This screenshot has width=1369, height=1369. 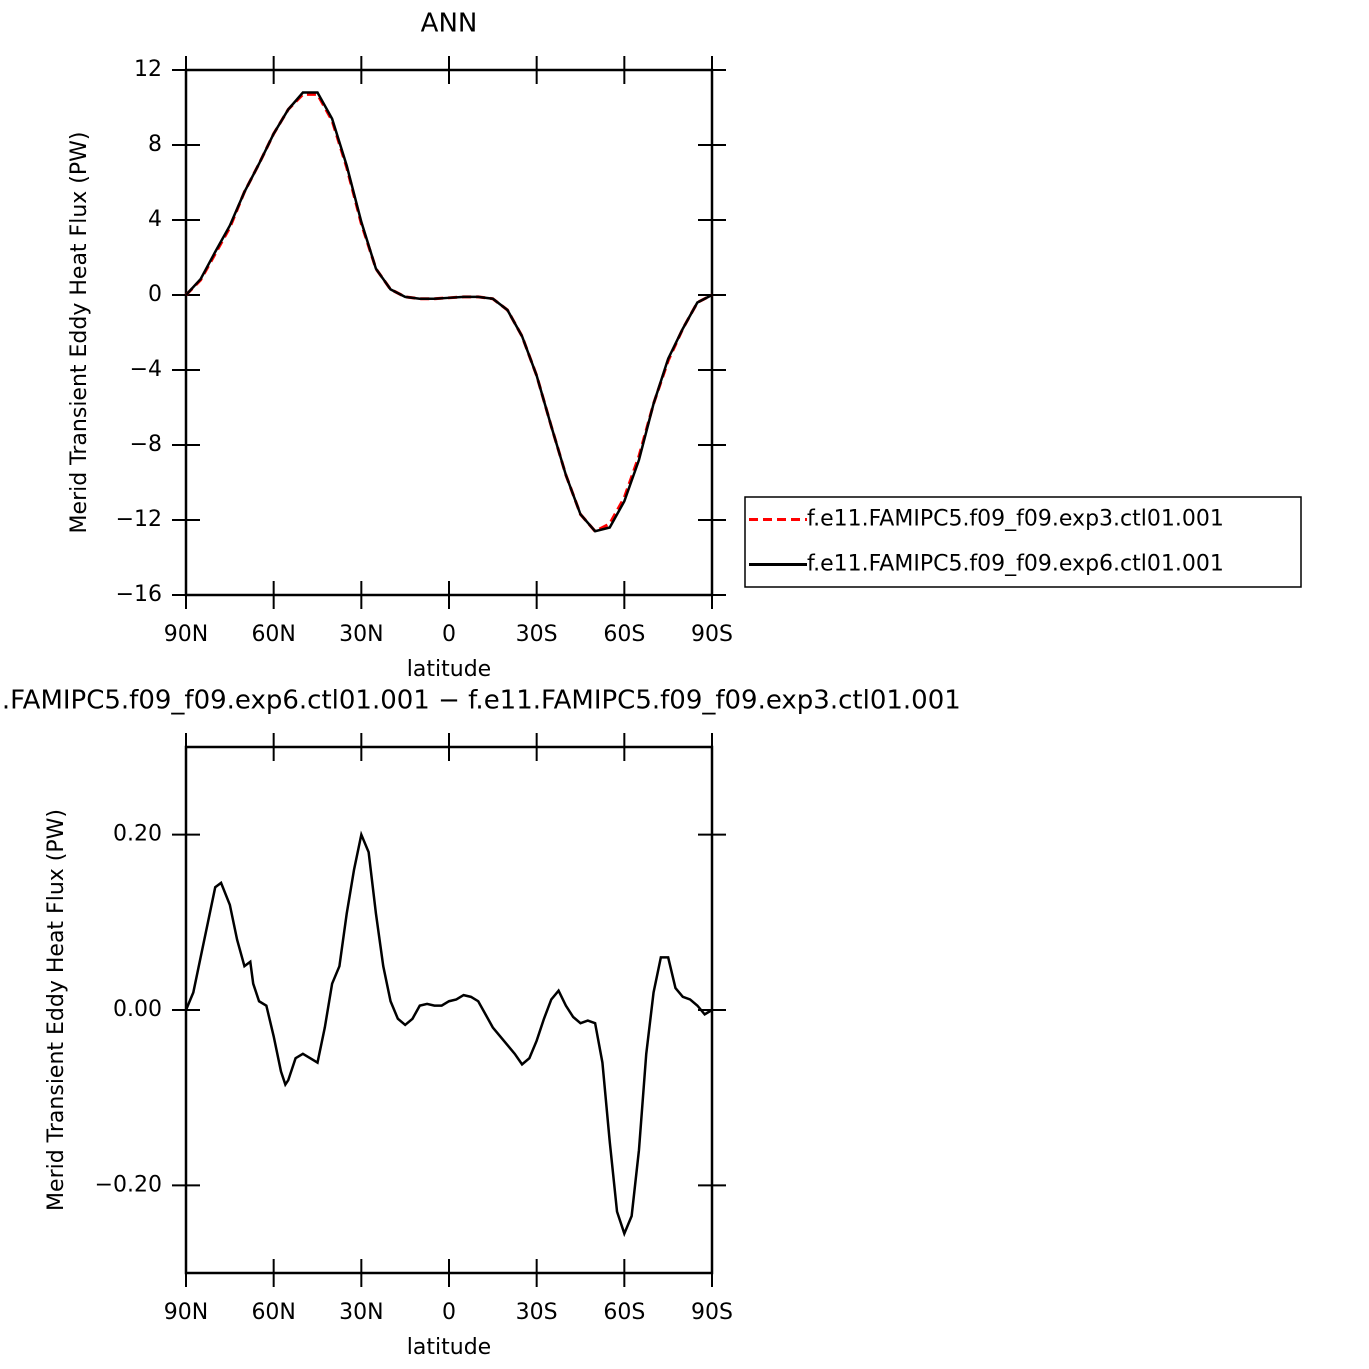 What do you see at coordinates (1015, 564) in the screenshot?
I see `legend-label: f.e11.FAMIPC5.f09_f09.exp6.ctl01.001` at bounding box center [1015, 564].